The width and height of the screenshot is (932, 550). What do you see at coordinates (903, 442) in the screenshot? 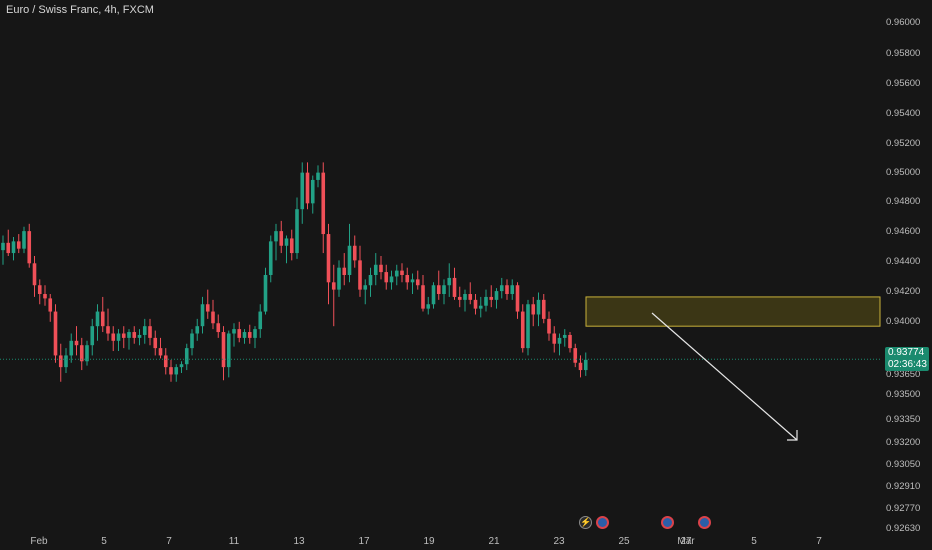
I see `y-tick-label: 0.93200` at bounding box center [903, 442].